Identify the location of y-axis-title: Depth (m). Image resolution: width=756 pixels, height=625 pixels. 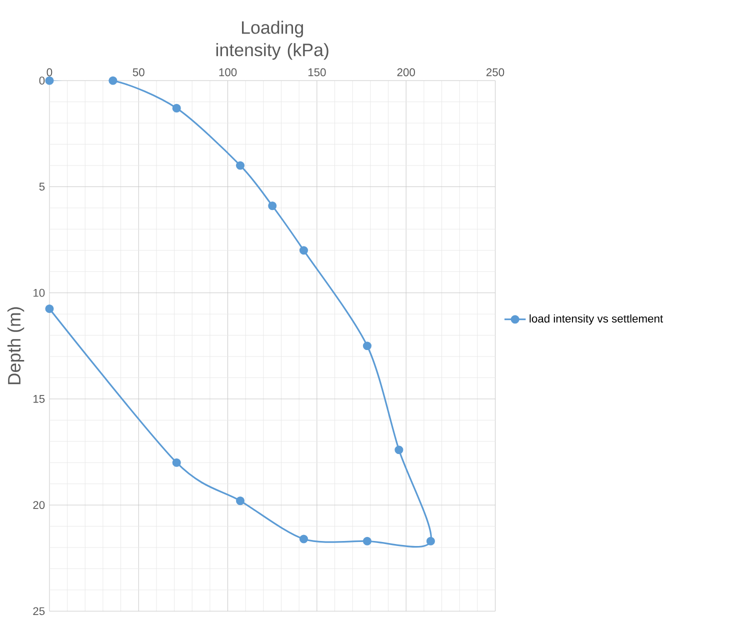
(15, 345).